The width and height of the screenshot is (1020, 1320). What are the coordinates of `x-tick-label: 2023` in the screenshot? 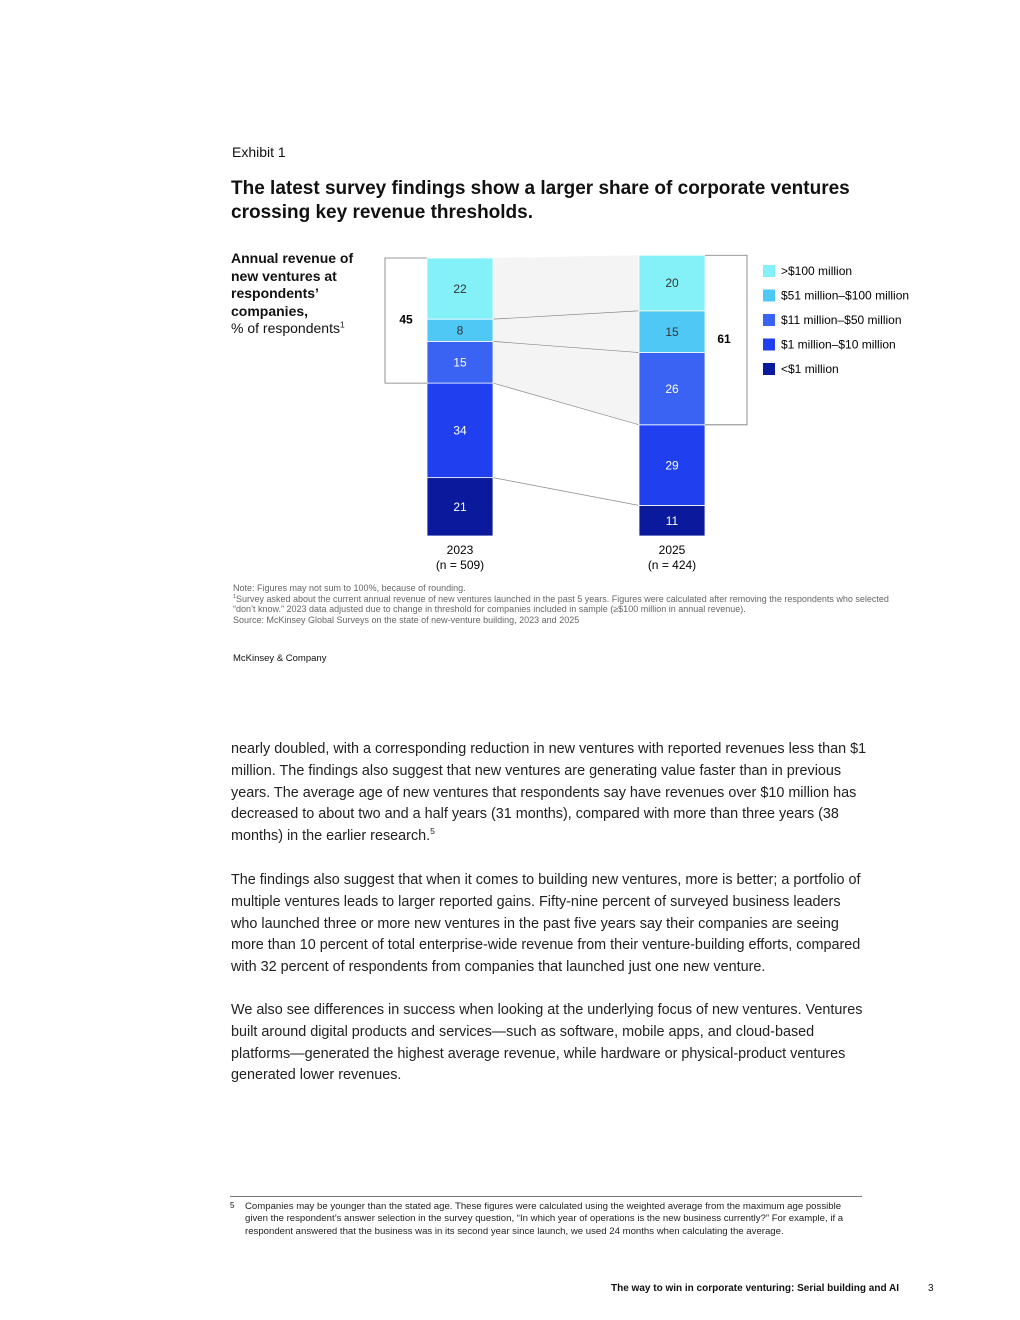 It's located at (460, 550).